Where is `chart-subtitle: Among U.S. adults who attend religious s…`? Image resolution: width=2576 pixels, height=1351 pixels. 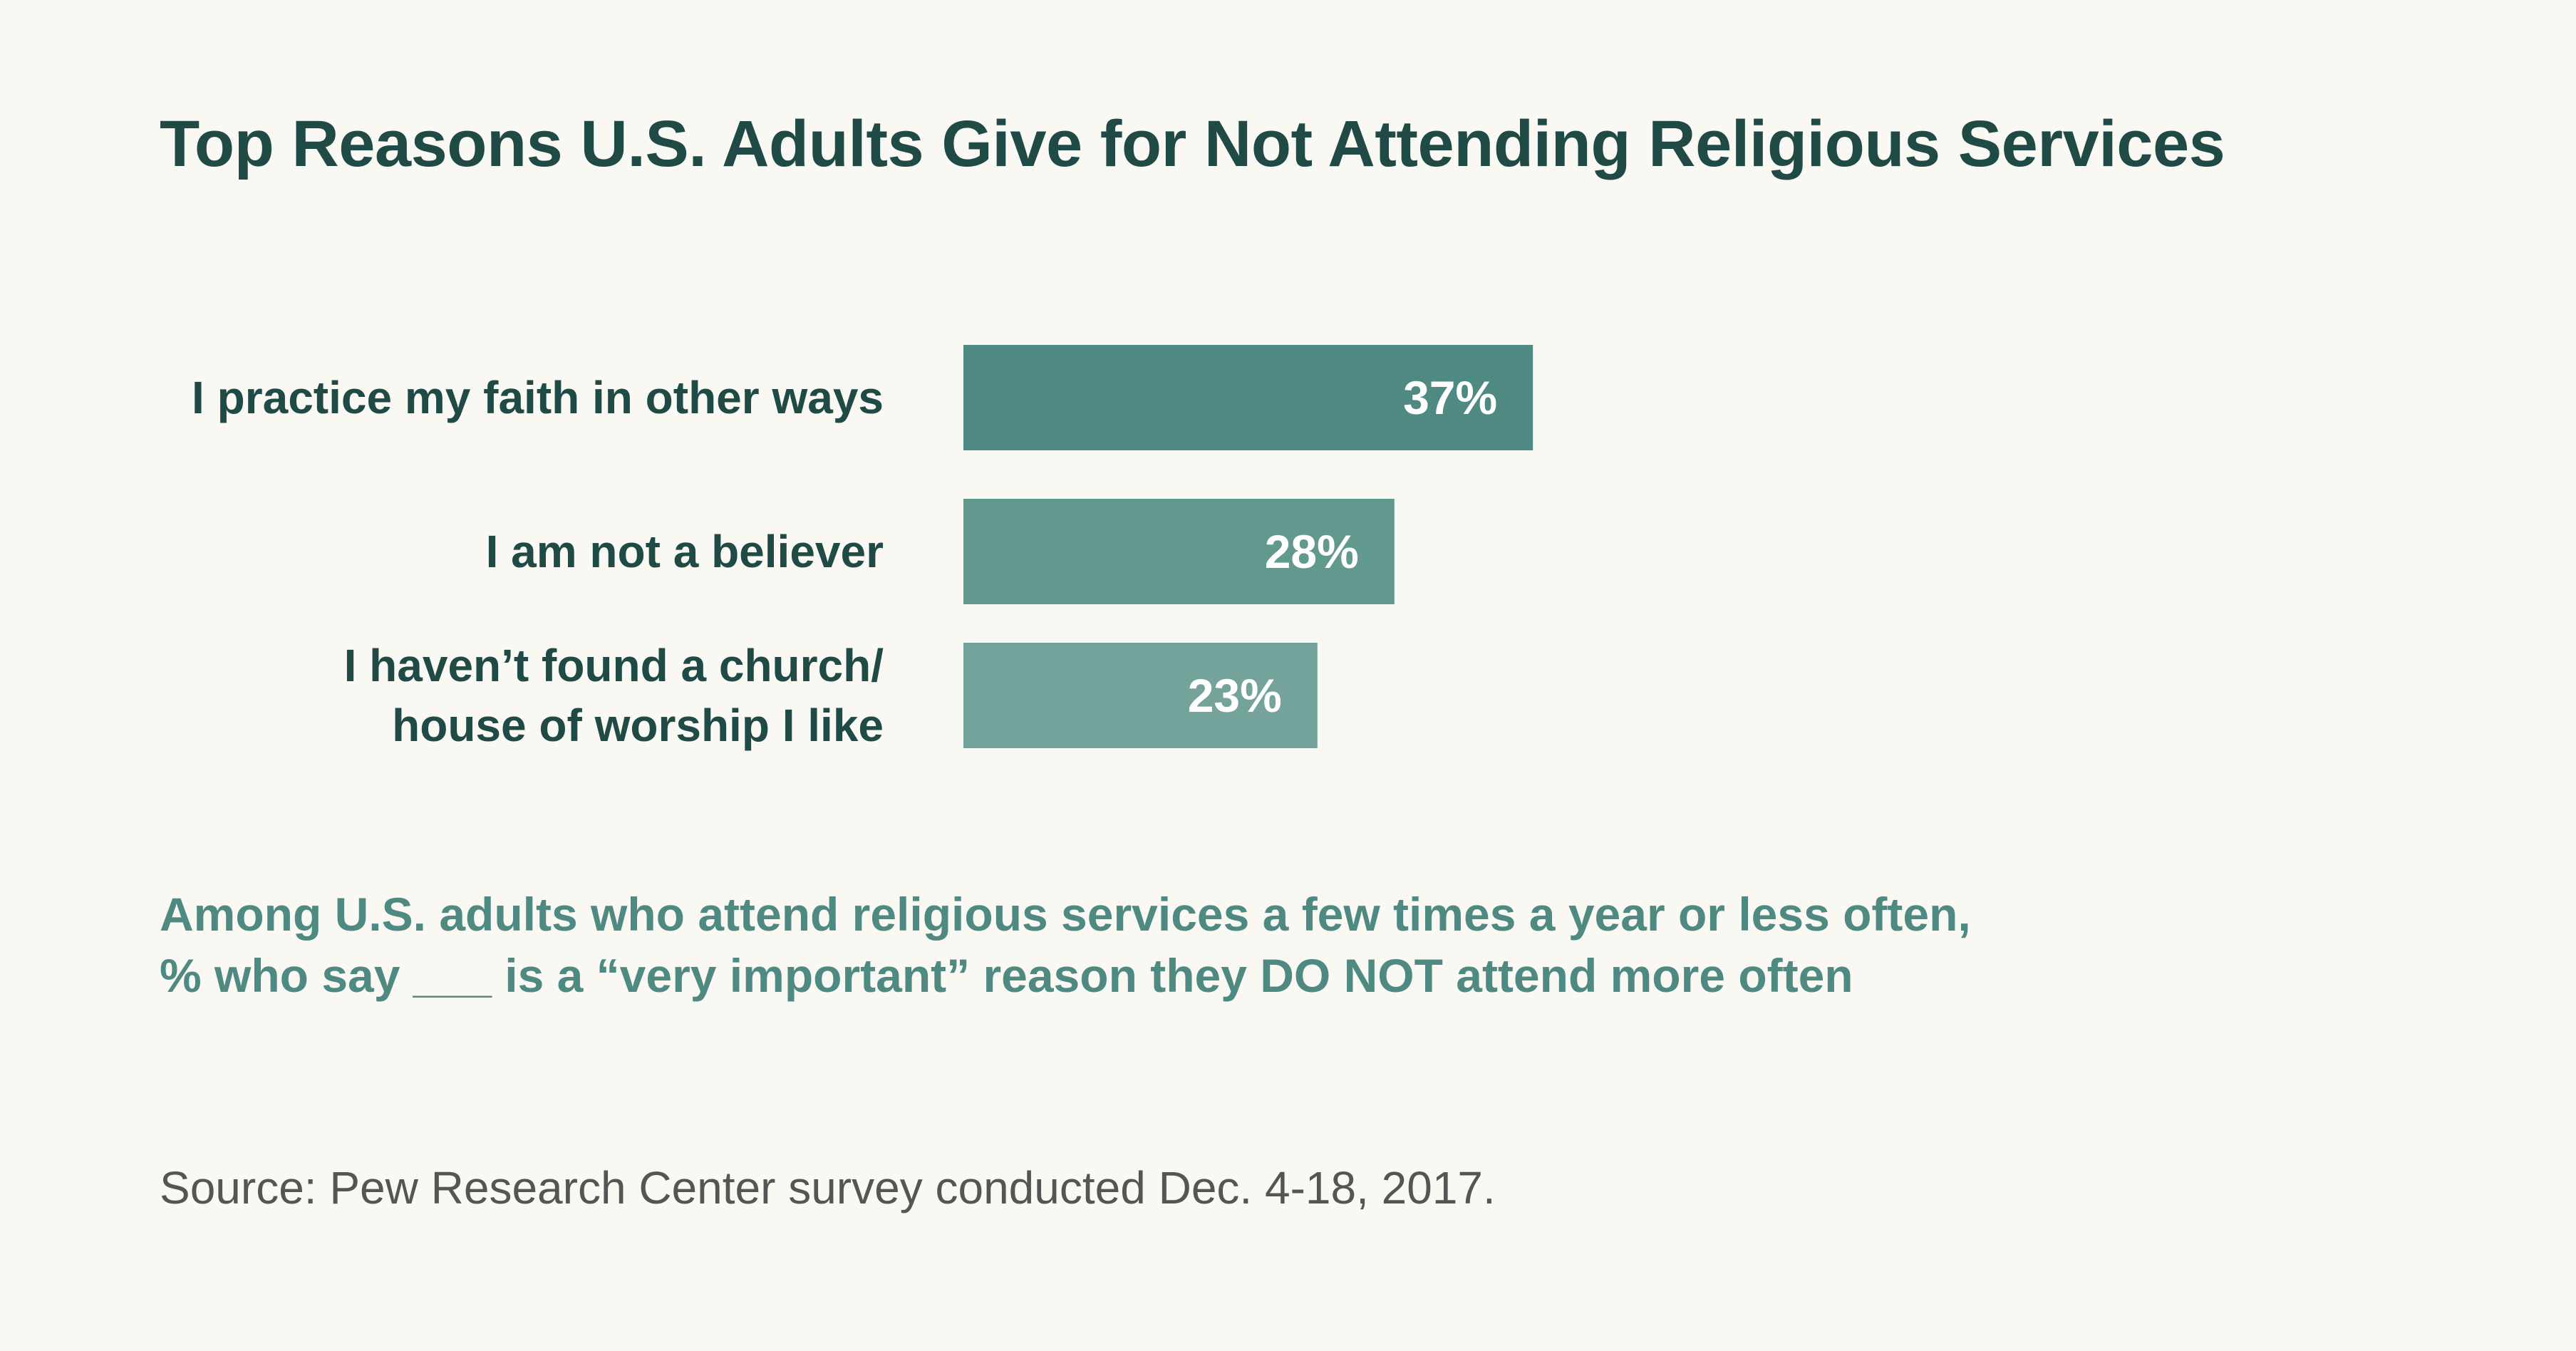
chart-subtitle: Among U.S. adults who attend religious s… is located at coordinates (1065, 945).